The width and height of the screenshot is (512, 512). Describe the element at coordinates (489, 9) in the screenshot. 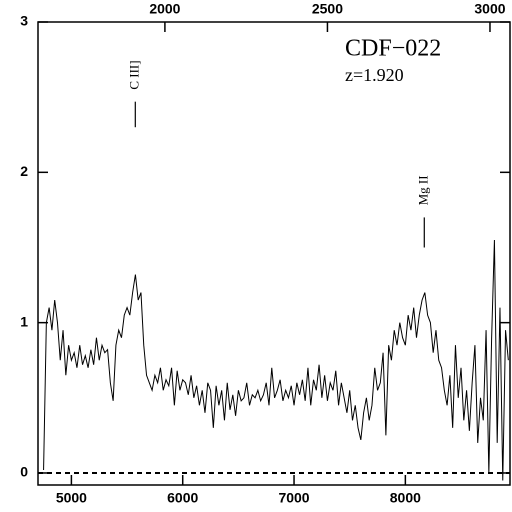

I see `x2-tick-label: 3000` at that location.